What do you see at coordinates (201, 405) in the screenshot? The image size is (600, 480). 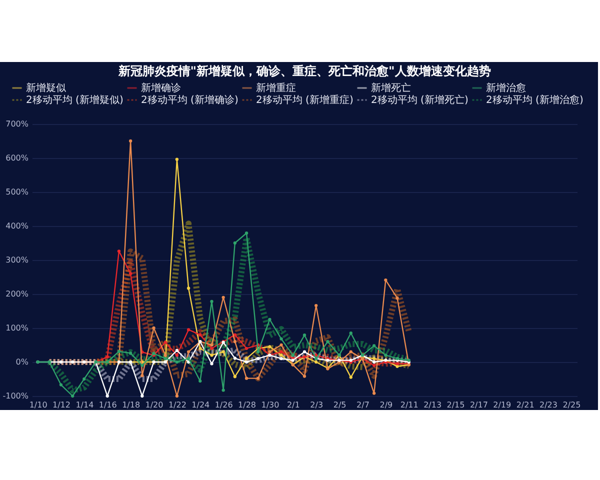 I see `x-tick-label: 1/24` at bounding box center [201, 405].